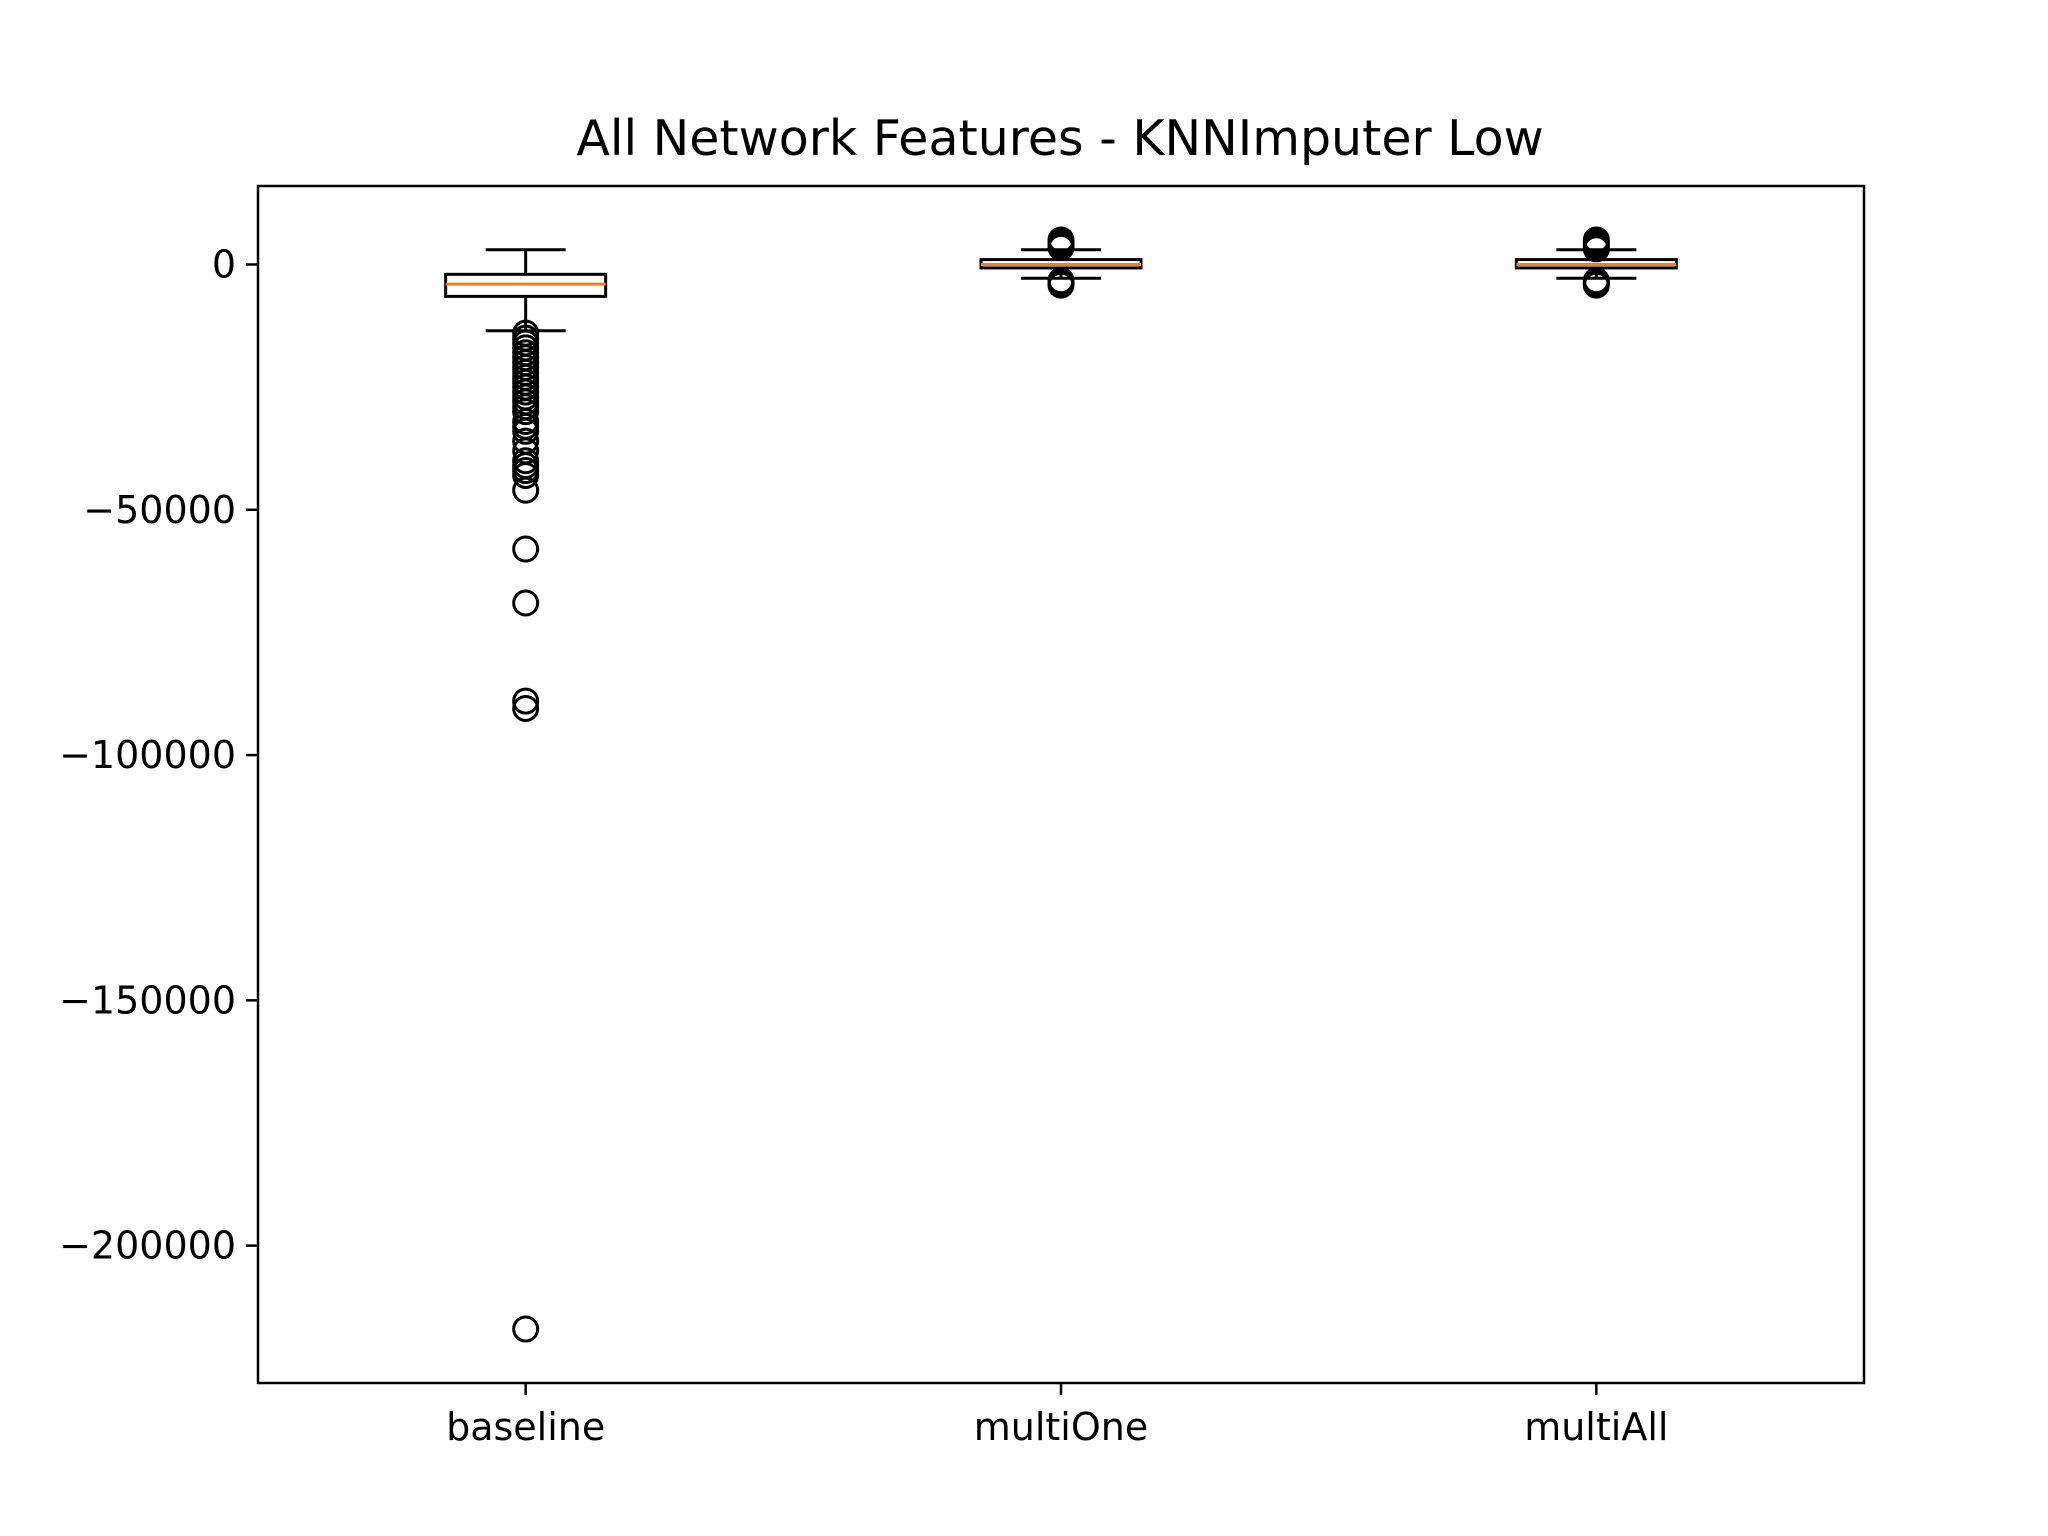 This screenshot has width=2048, height=1536. I want to click on y-tick-label: −50000, so click(159, 510).